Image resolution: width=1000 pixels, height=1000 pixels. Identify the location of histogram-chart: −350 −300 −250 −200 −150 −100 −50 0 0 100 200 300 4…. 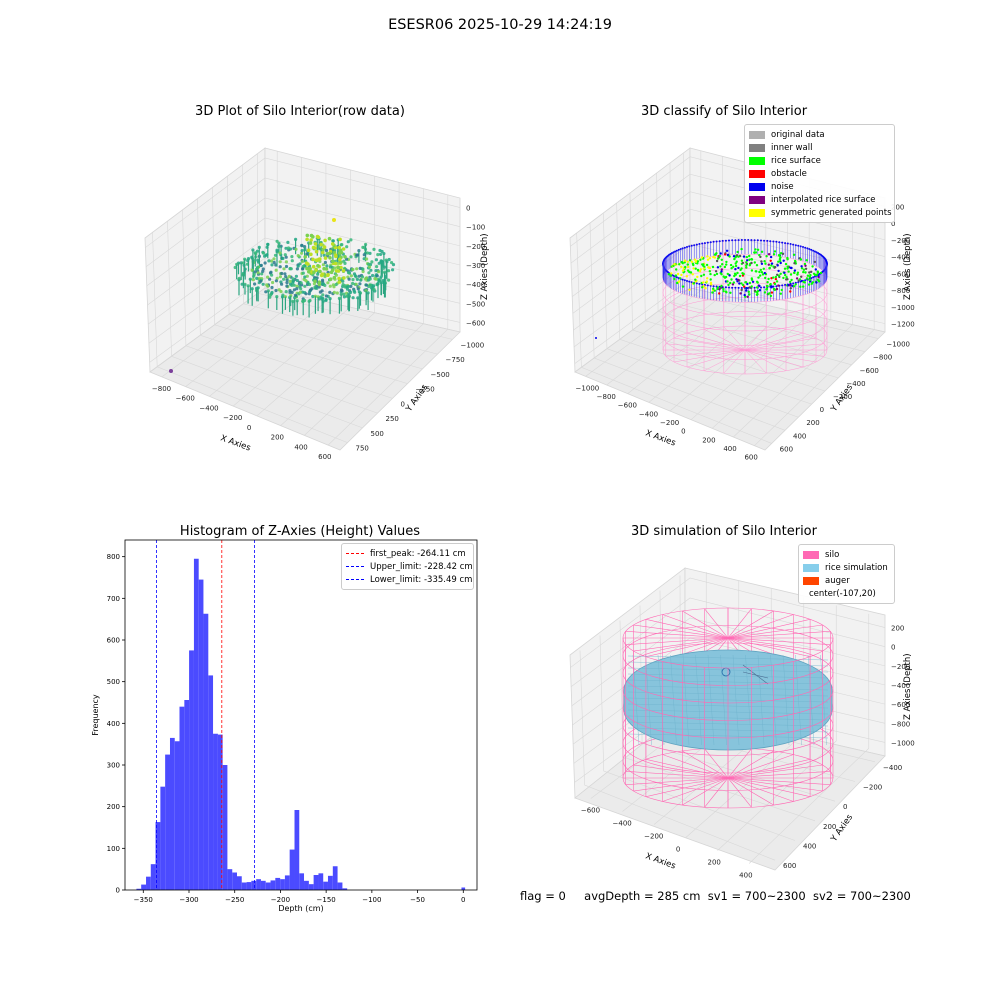
(284, 726).